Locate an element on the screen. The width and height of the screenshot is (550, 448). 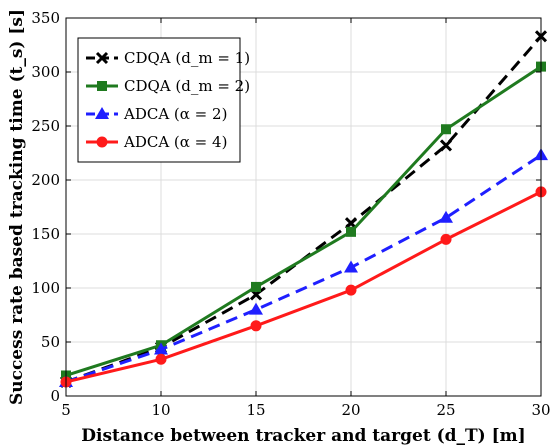
legend-entry: ADCA (α = 2) is located at coordinates (156, 114).